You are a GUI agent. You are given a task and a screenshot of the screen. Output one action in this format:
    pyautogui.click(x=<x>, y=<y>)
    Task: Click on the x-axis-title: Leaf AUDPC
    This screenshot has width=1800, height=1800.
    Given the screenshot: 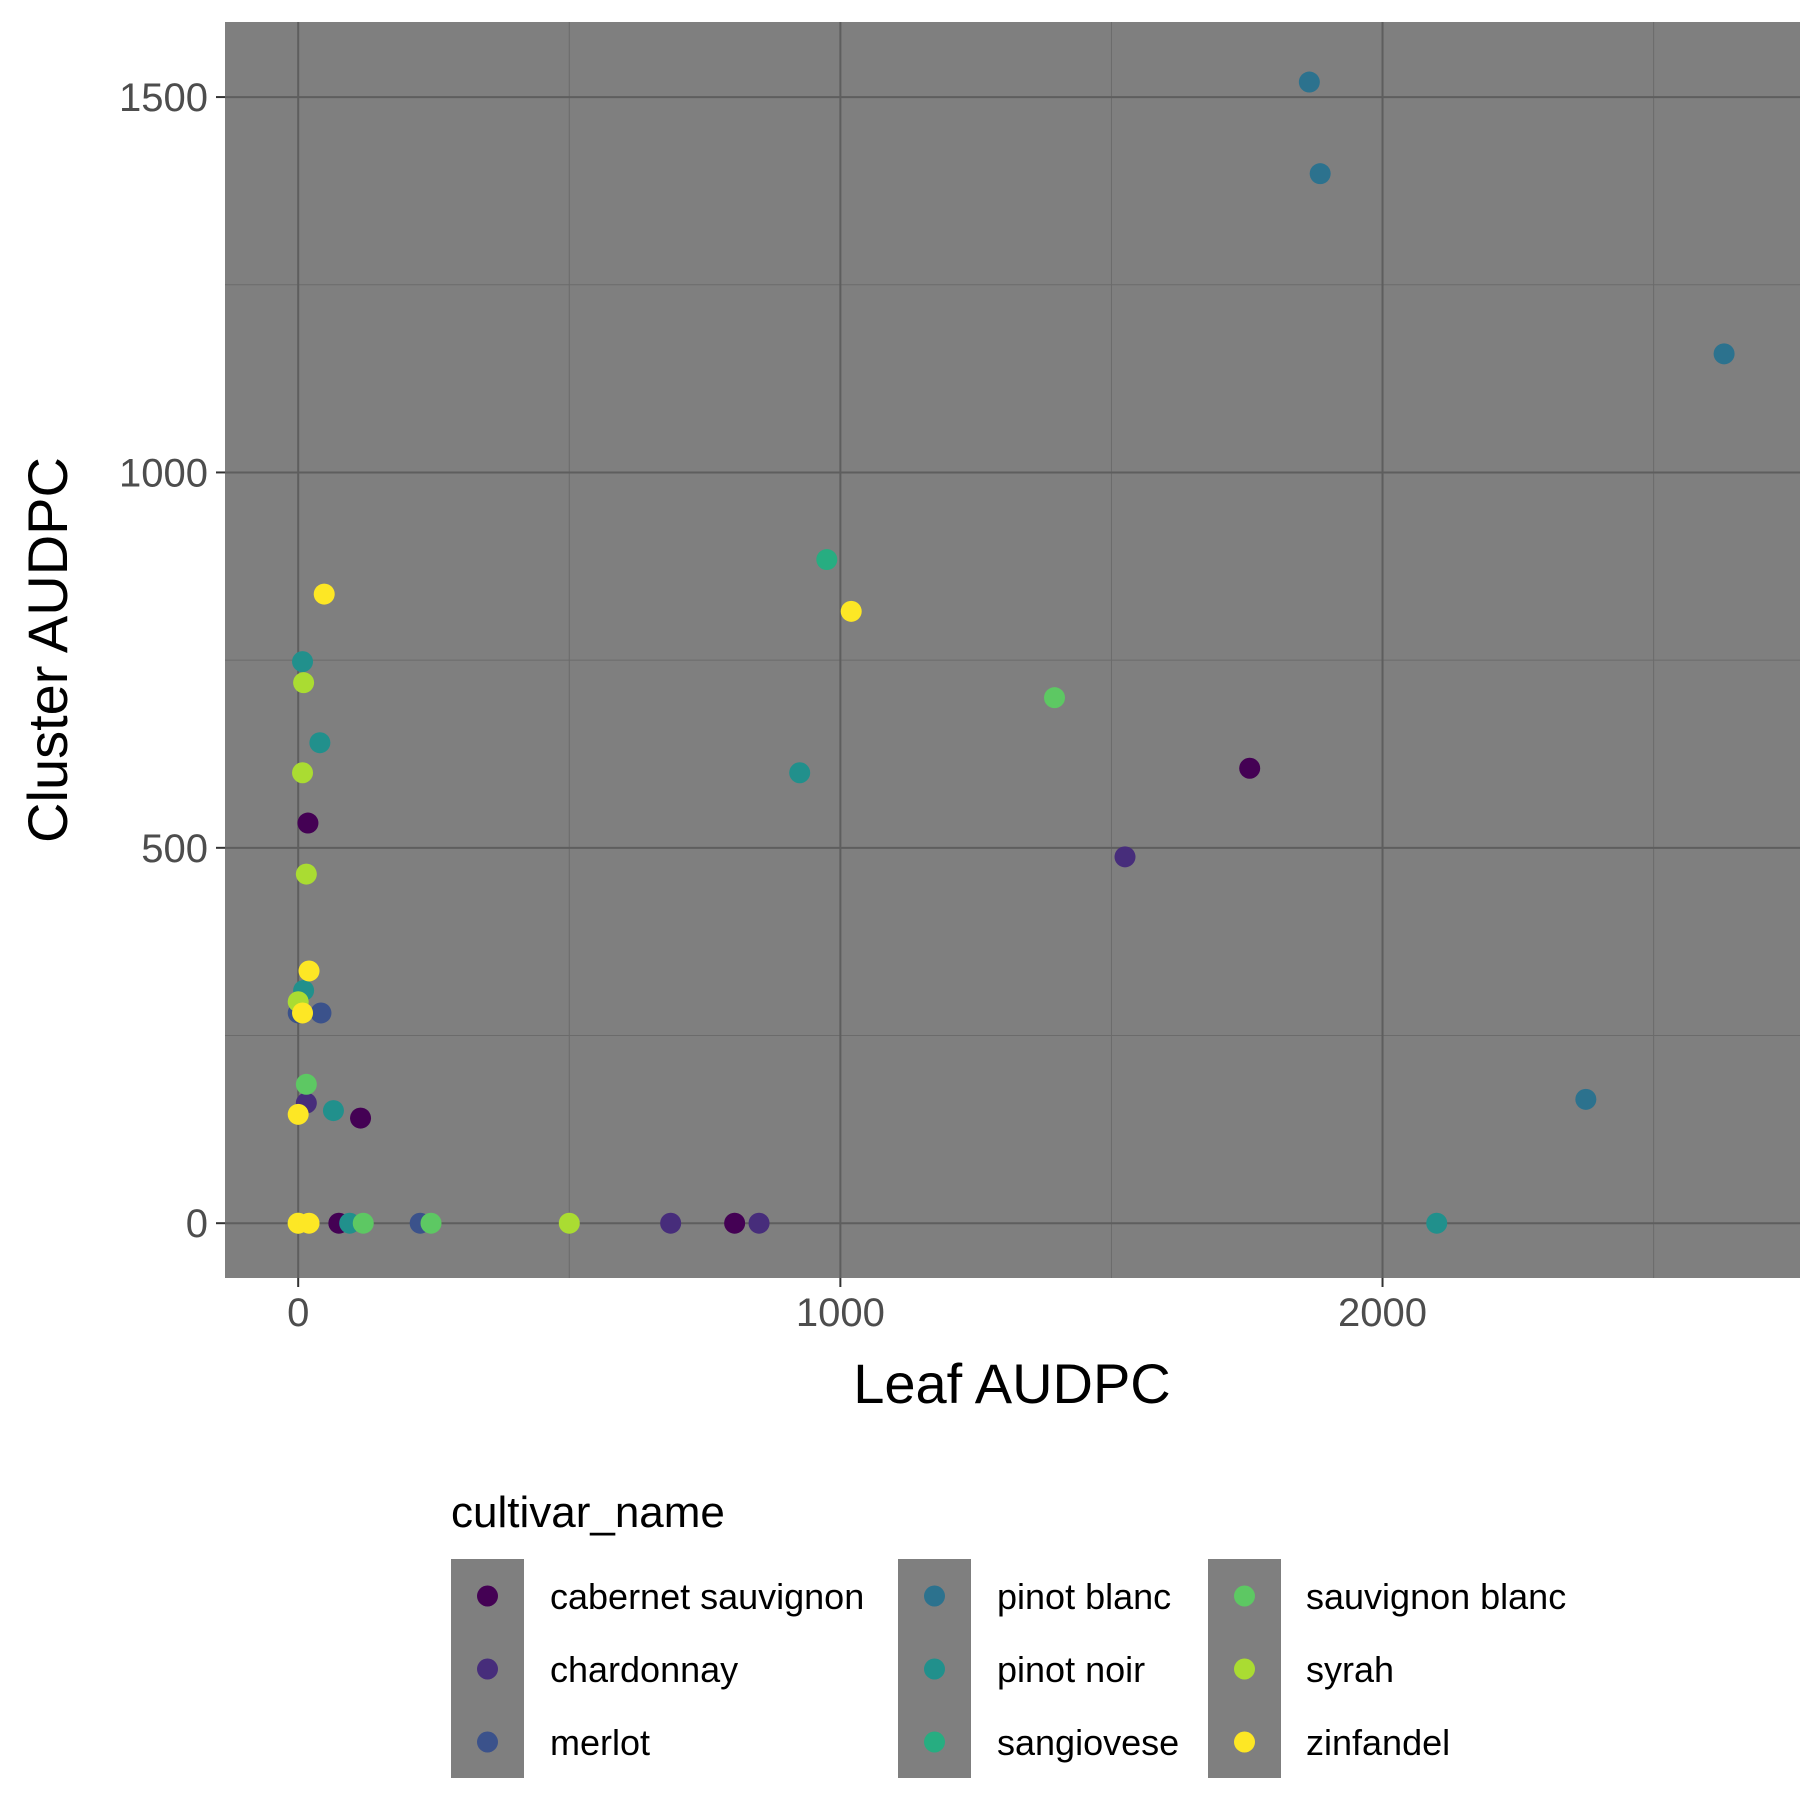 What is the action you would take?
    pyautogui.click(x=1012, y=1383)
    